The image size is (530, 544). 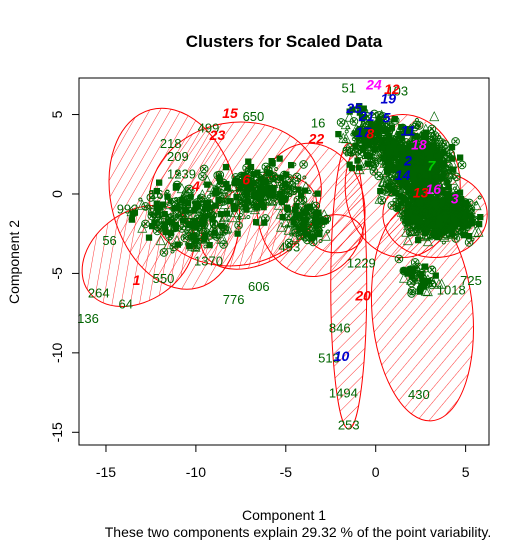 I want to click on x-axis: -15 -10 -5 0 5, so click(x=283, y=462).